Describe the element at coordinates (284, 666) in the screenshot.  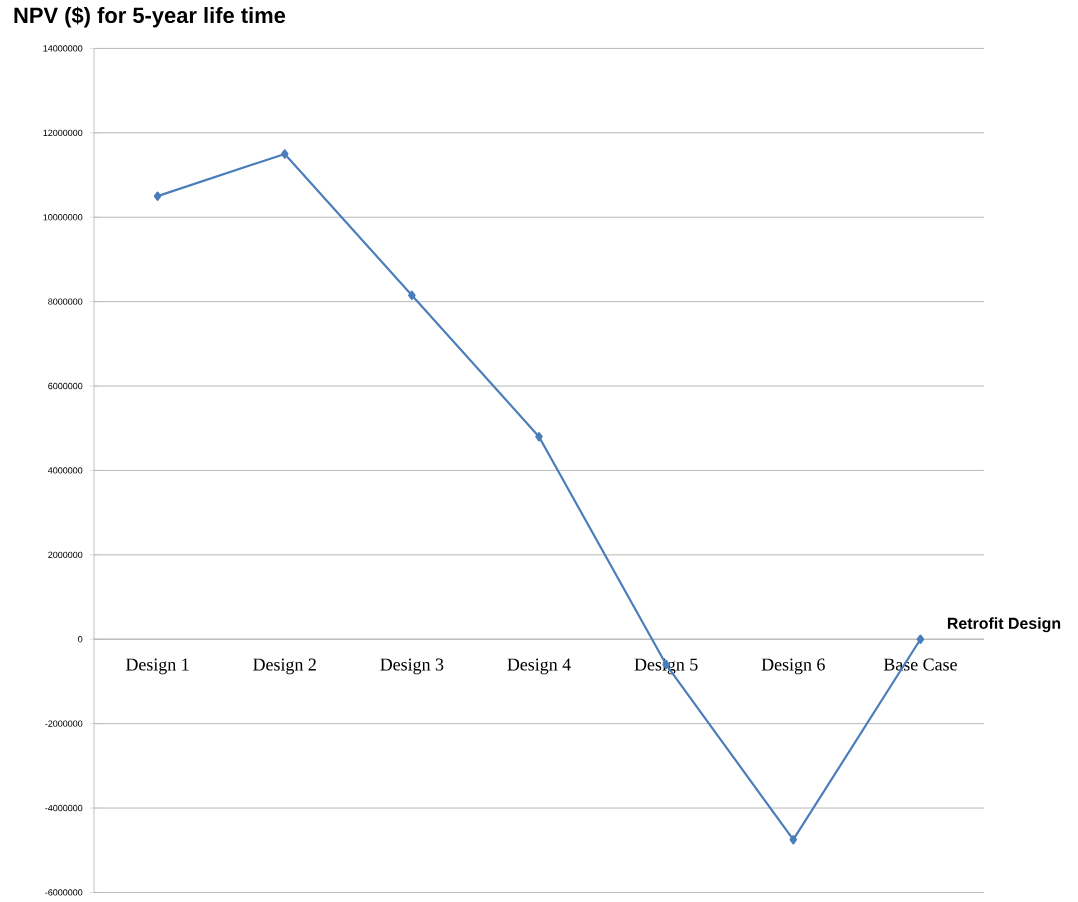
I see `x-tick-label: Design 2` at that location.